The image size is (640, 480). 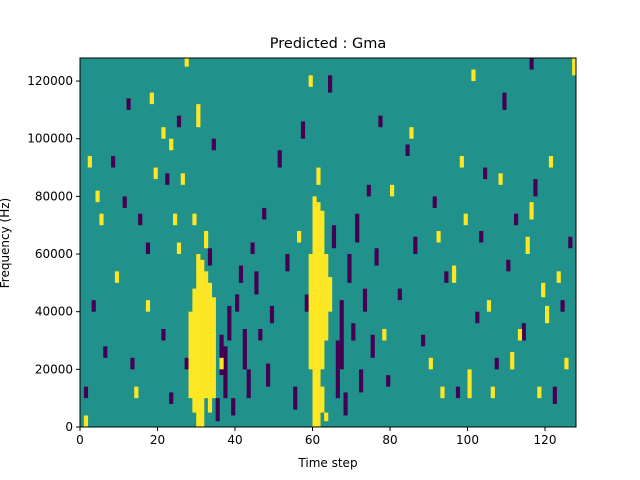 What do you see at coordinates (54, 196) in the screenshot?
I see `y-tick-label: 80000` at bounding box center [54, 196].